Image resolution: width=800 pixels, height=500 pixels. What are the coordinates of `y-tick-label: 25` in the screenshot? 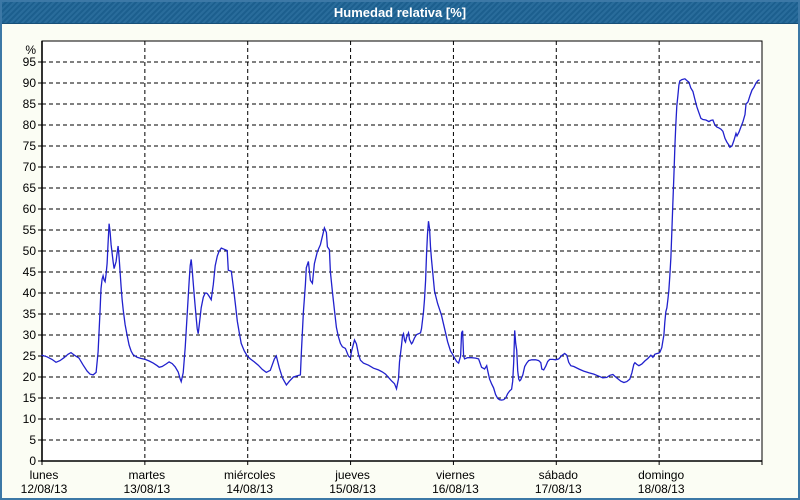 It's located at (30, 356).